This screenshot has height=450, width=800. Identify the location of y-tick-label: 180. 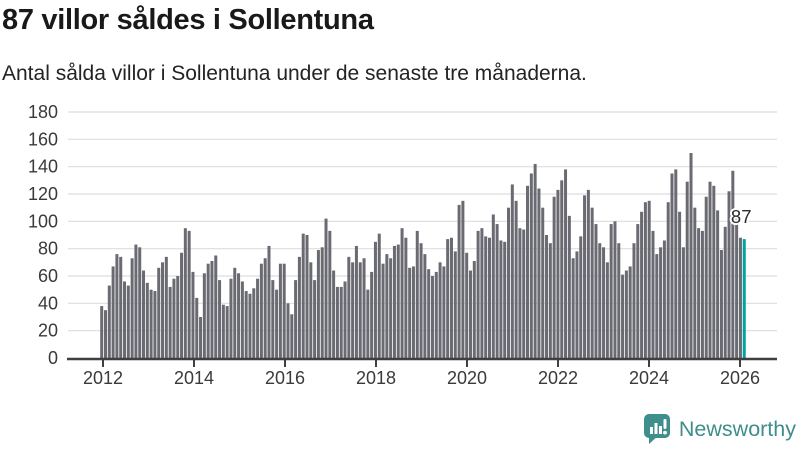
(43, 112).